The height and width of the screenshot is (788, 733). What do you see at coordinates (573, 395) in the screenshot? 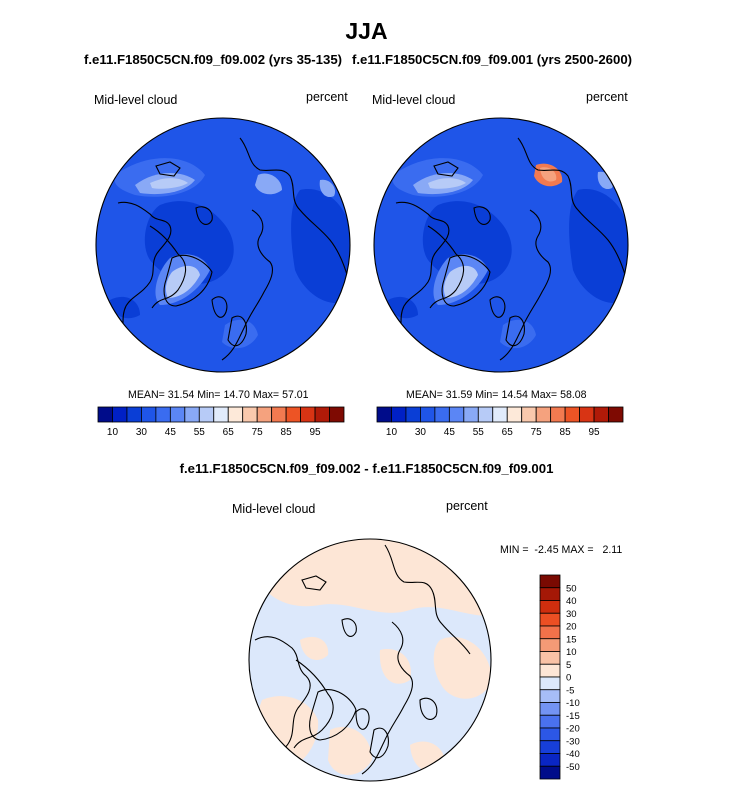
I see `right-max-value: 58.08` at bounding box center [573, 395].